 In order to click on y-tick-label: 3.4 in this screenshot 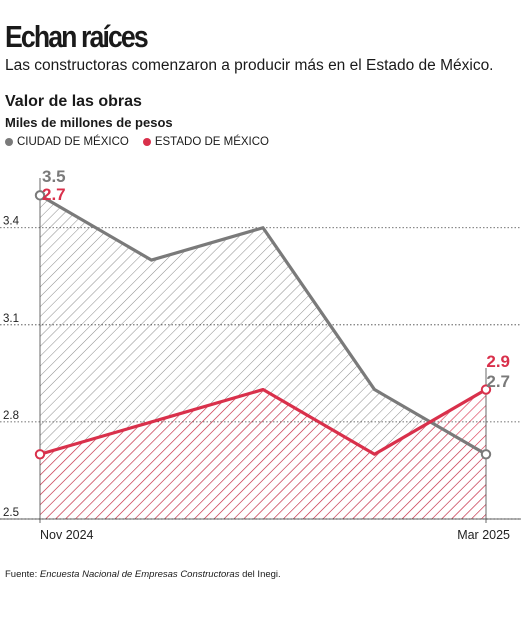, I will do `click(11, 222)`.